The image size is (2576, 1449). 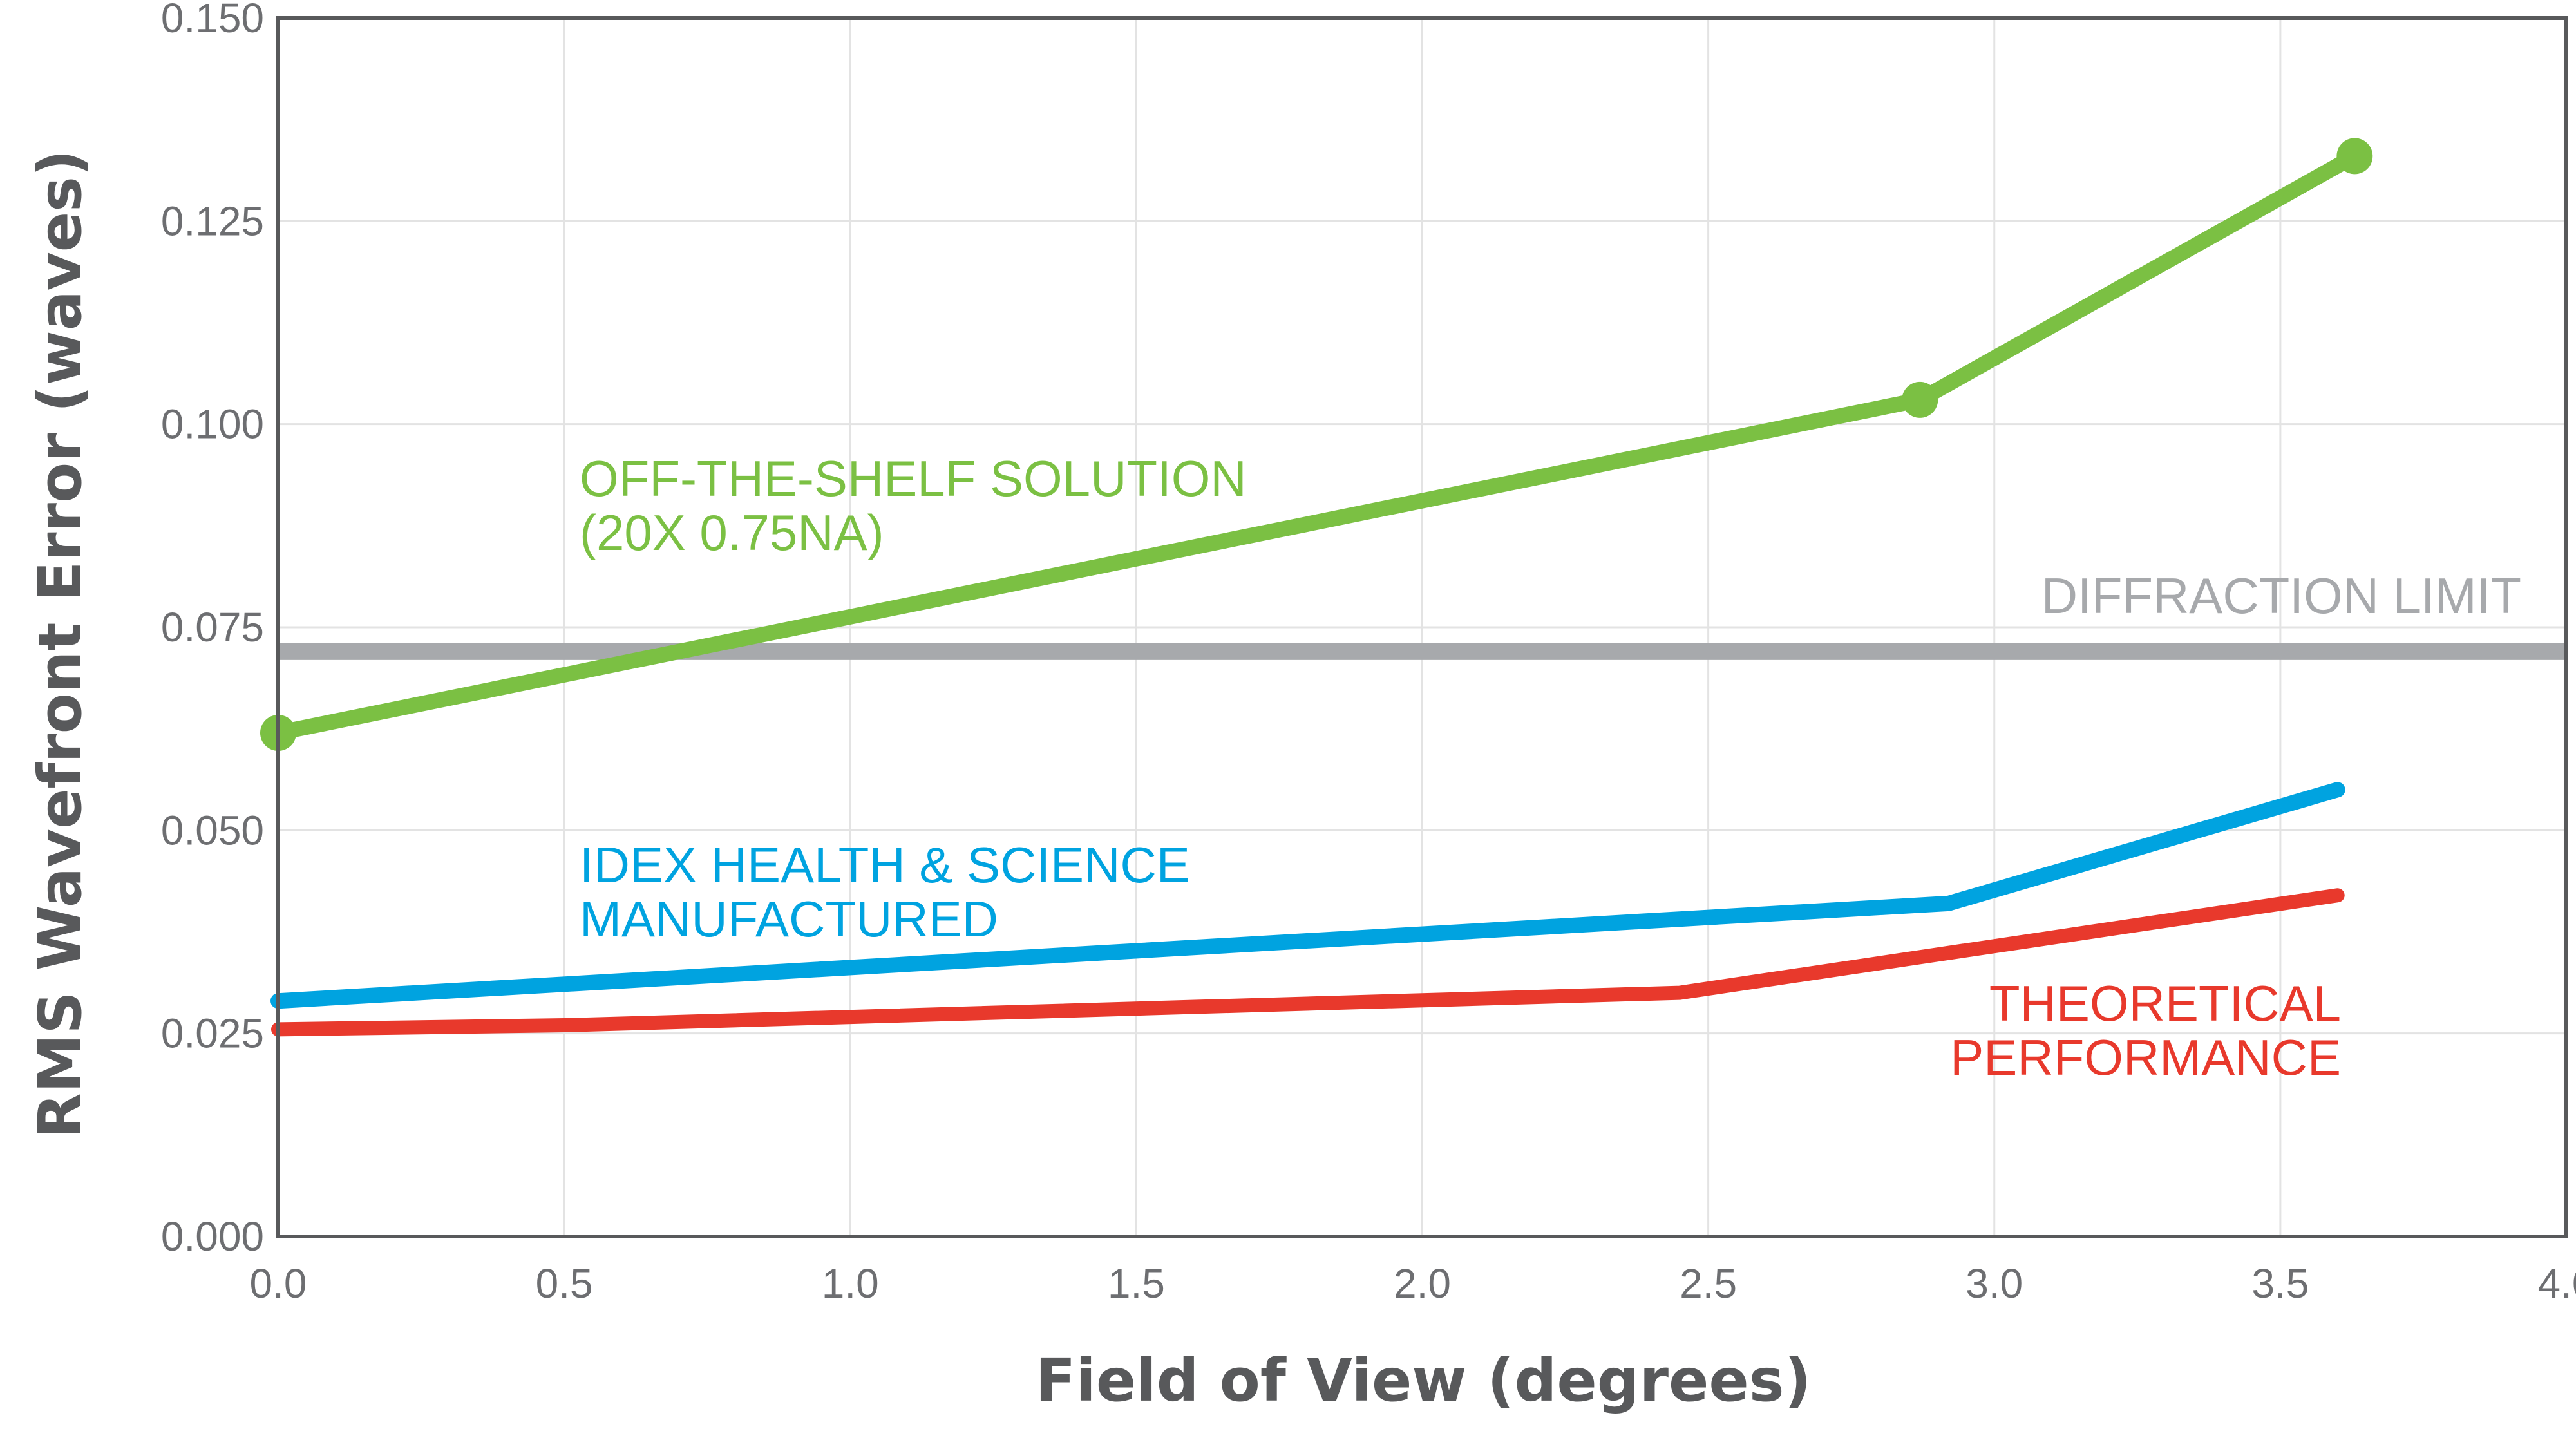 I want to click on x-tick-label: 2.0, so click(x=1422, y=1284).